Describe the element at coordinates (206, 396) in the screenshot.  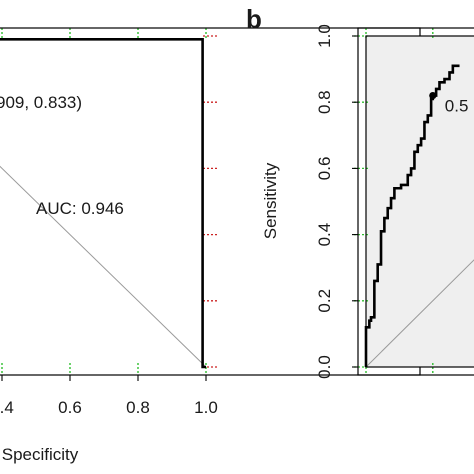
I see `x-tick: 1.0` at that location.